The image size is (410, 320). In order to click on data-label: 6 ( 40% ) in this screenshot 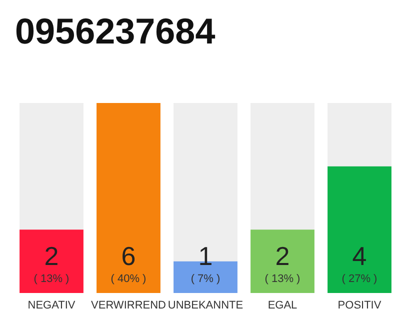, I will do `click(128, 263)`.